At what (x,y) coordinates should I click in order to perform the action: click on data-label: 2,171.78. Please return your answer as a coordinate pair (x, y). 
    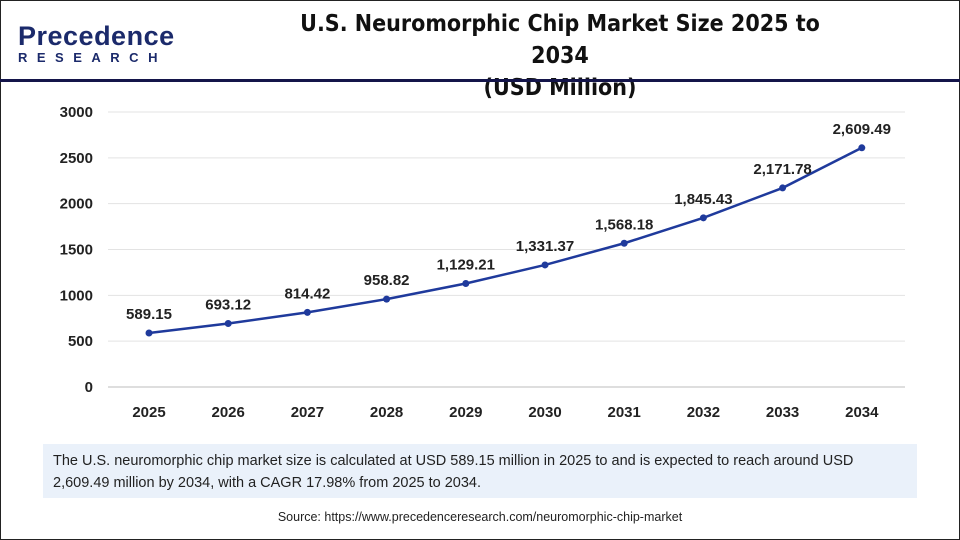
    Looking at the image, I should click on (782, 169).